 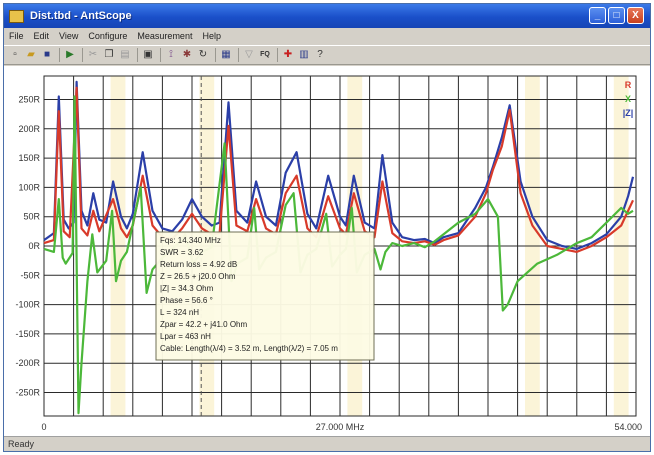 I want to click on measurement-tooltip, so click(x=265, y=296).